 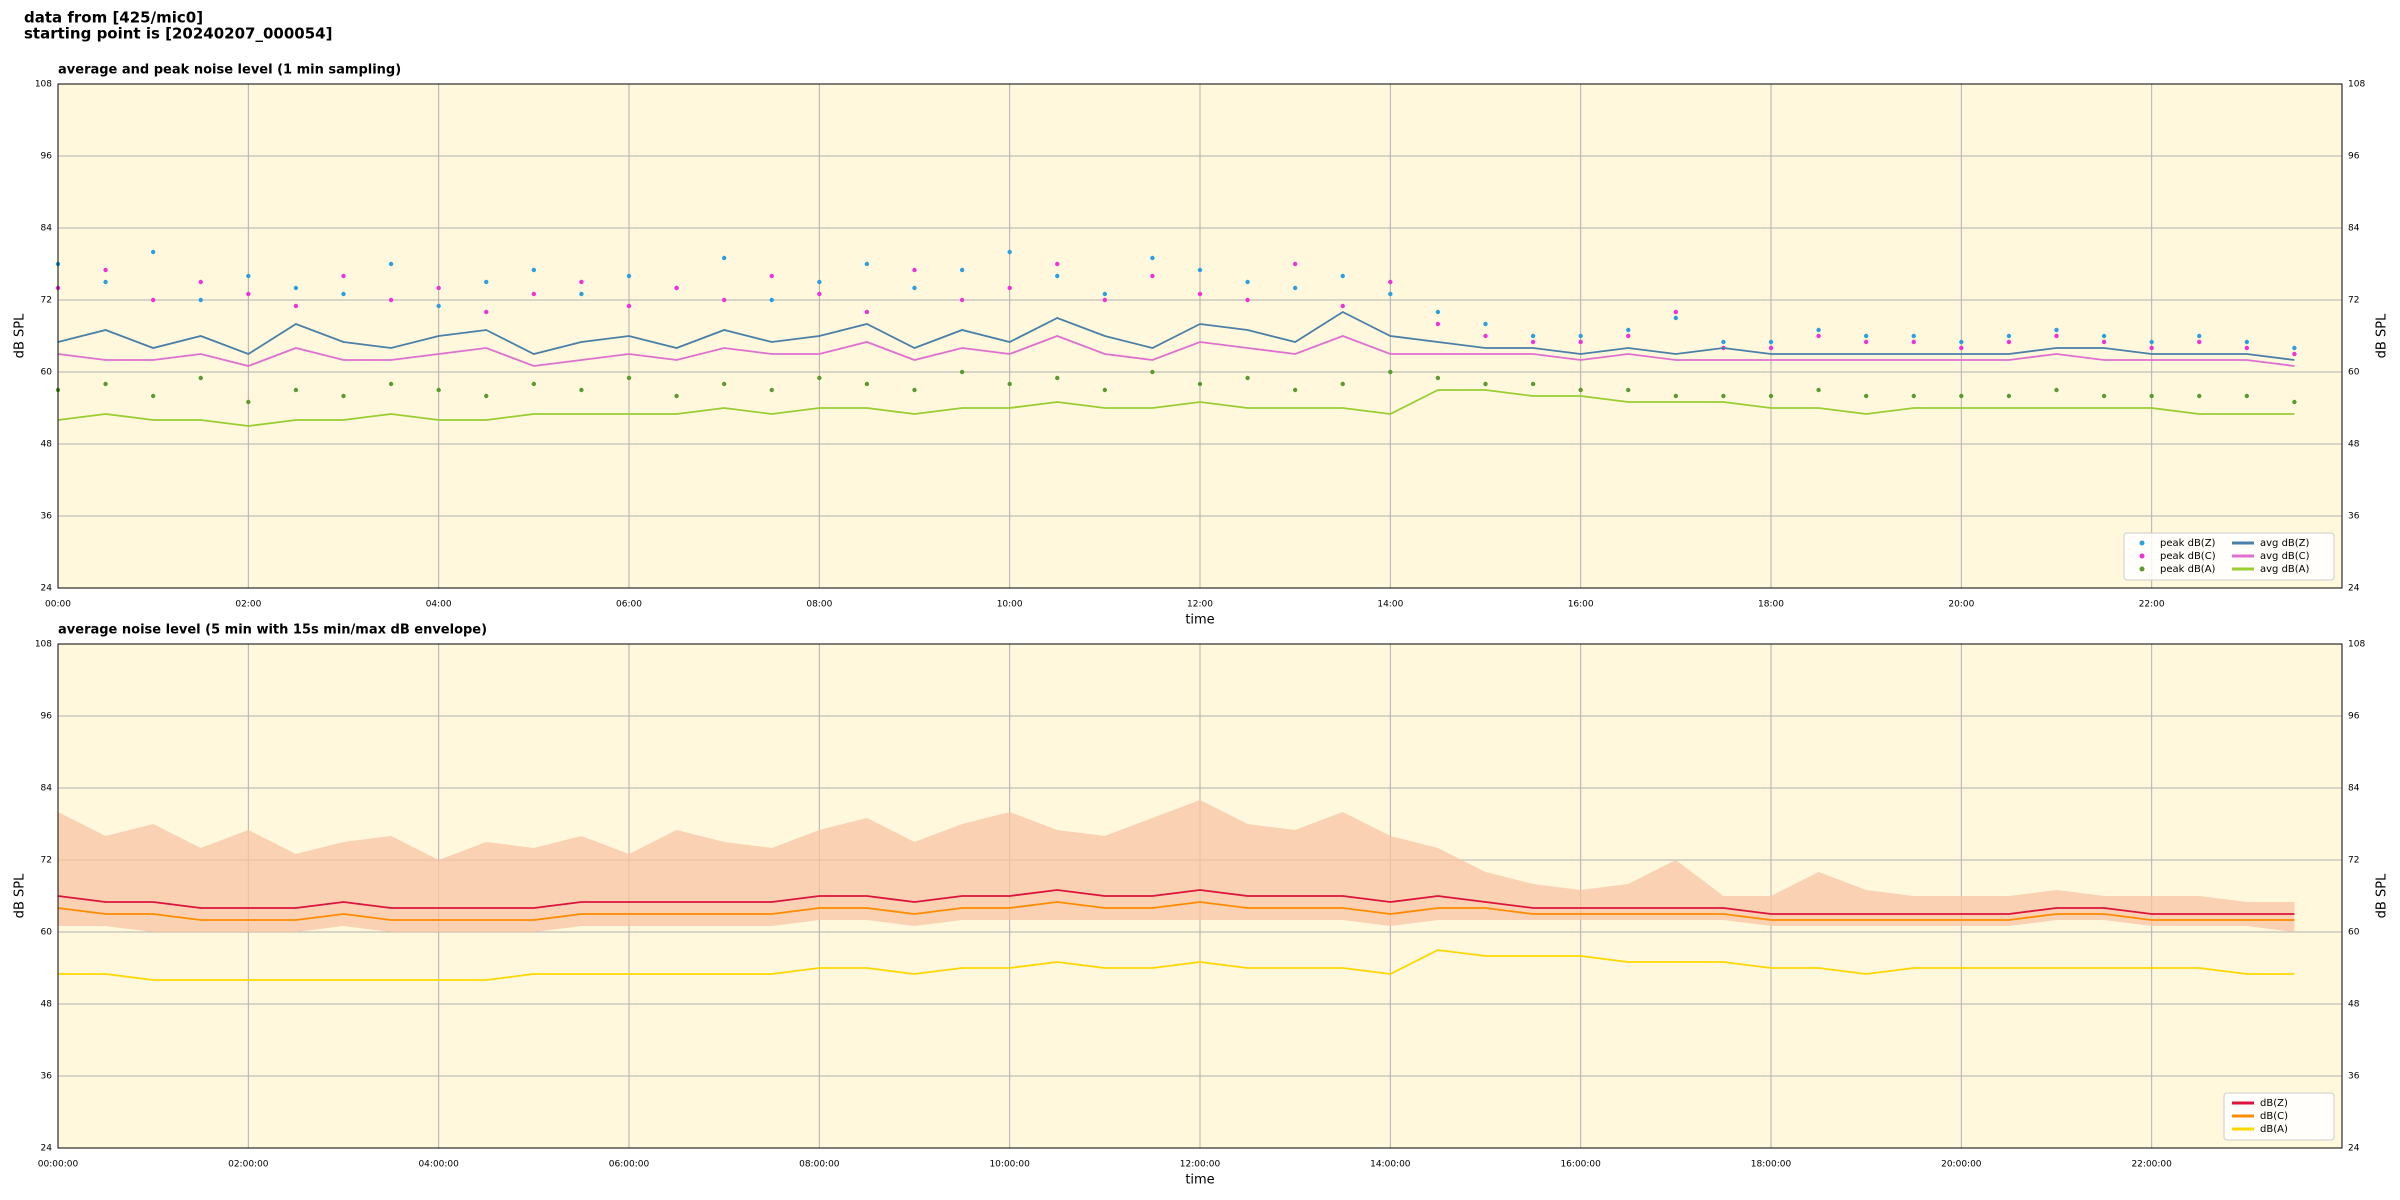 What do you see at coordinates (1200, 605) in the screenshot?
I see `x-tick-label: 12:00` at bounding box center [1200, 605].